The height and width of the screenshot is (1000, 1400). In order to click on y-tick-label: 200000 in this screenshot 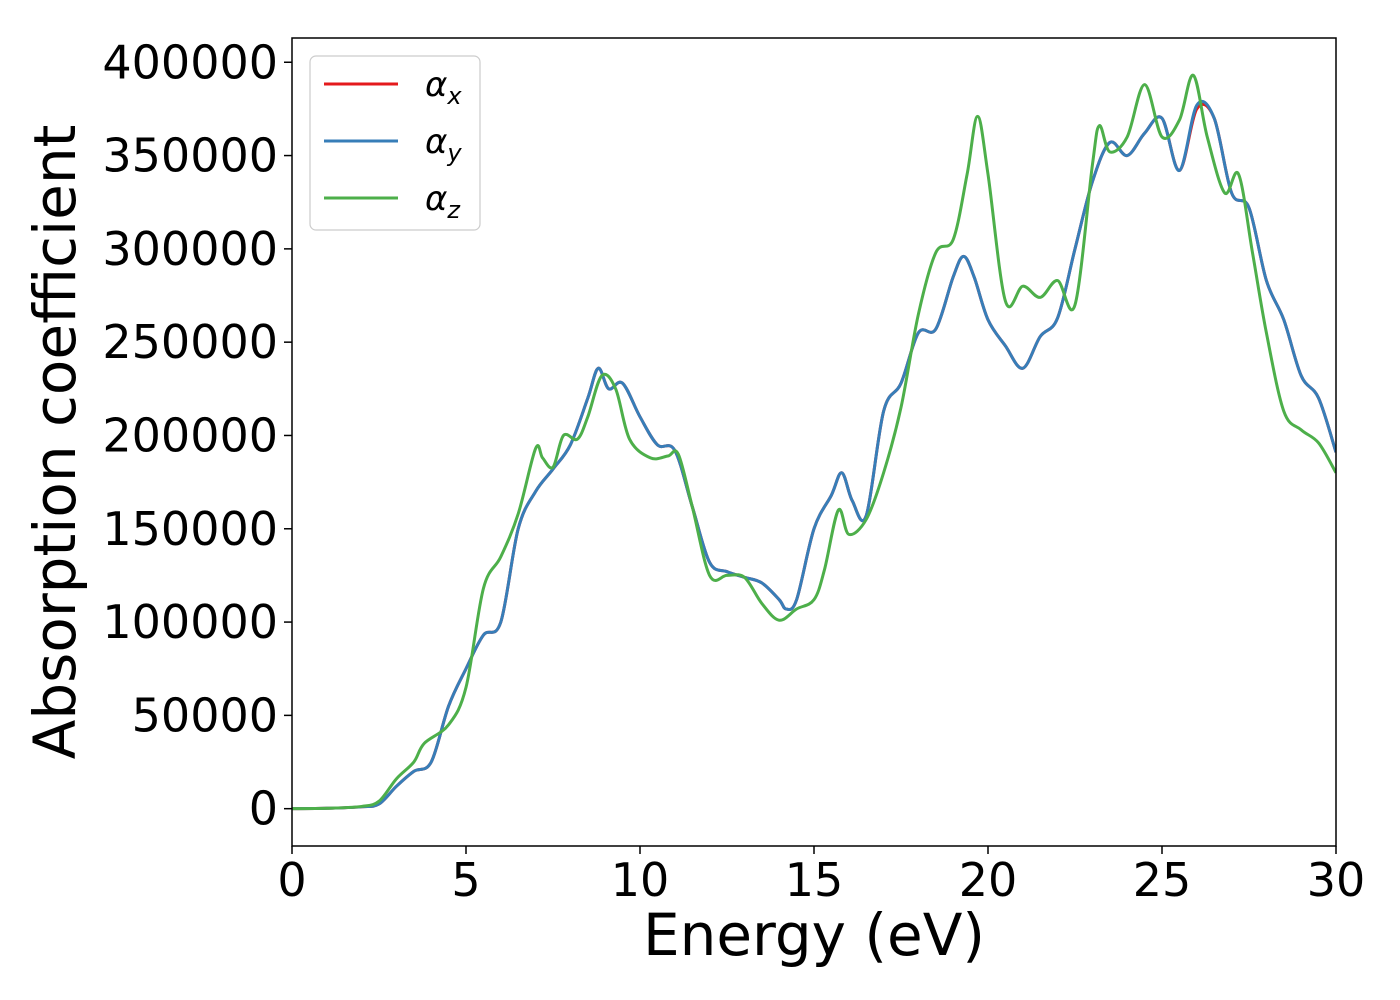, I will do `click(190, 435)`.